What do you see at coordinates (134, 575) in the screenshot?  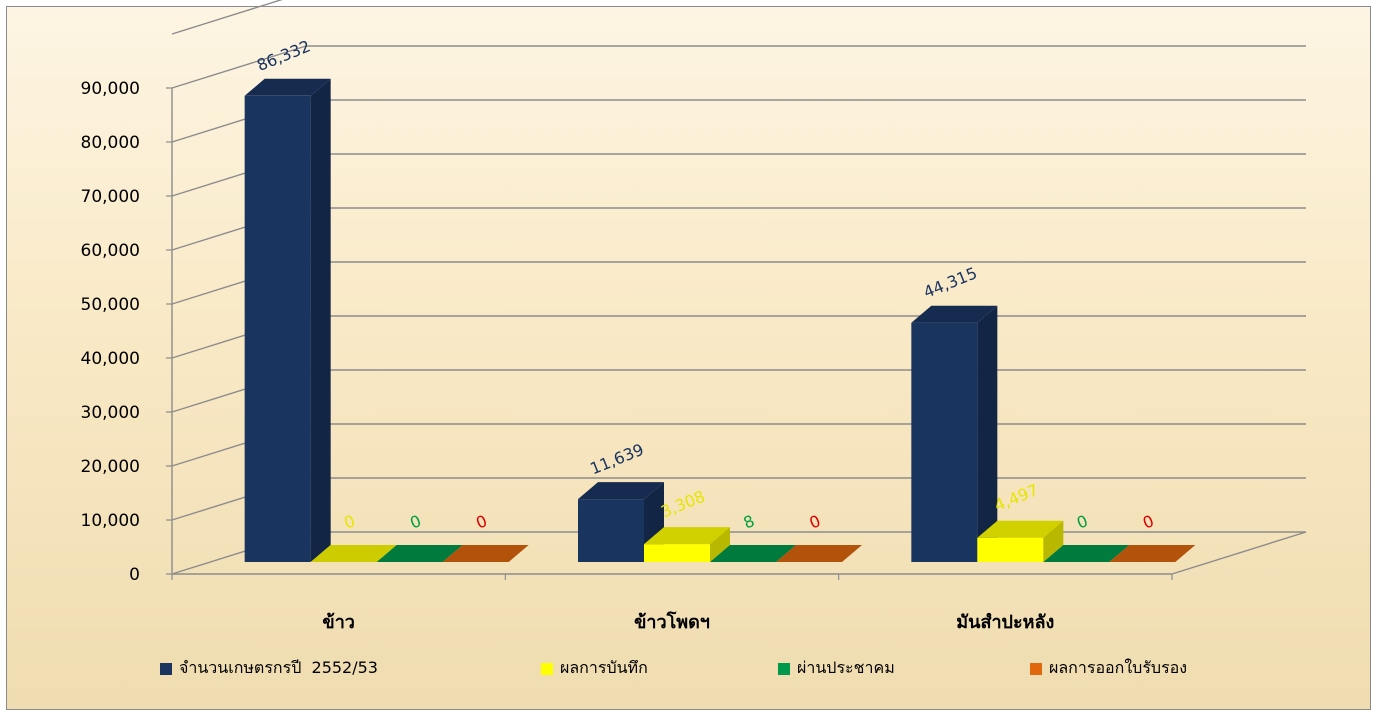 I see `y-tick-label: 0` at bounding box center [134, 575].